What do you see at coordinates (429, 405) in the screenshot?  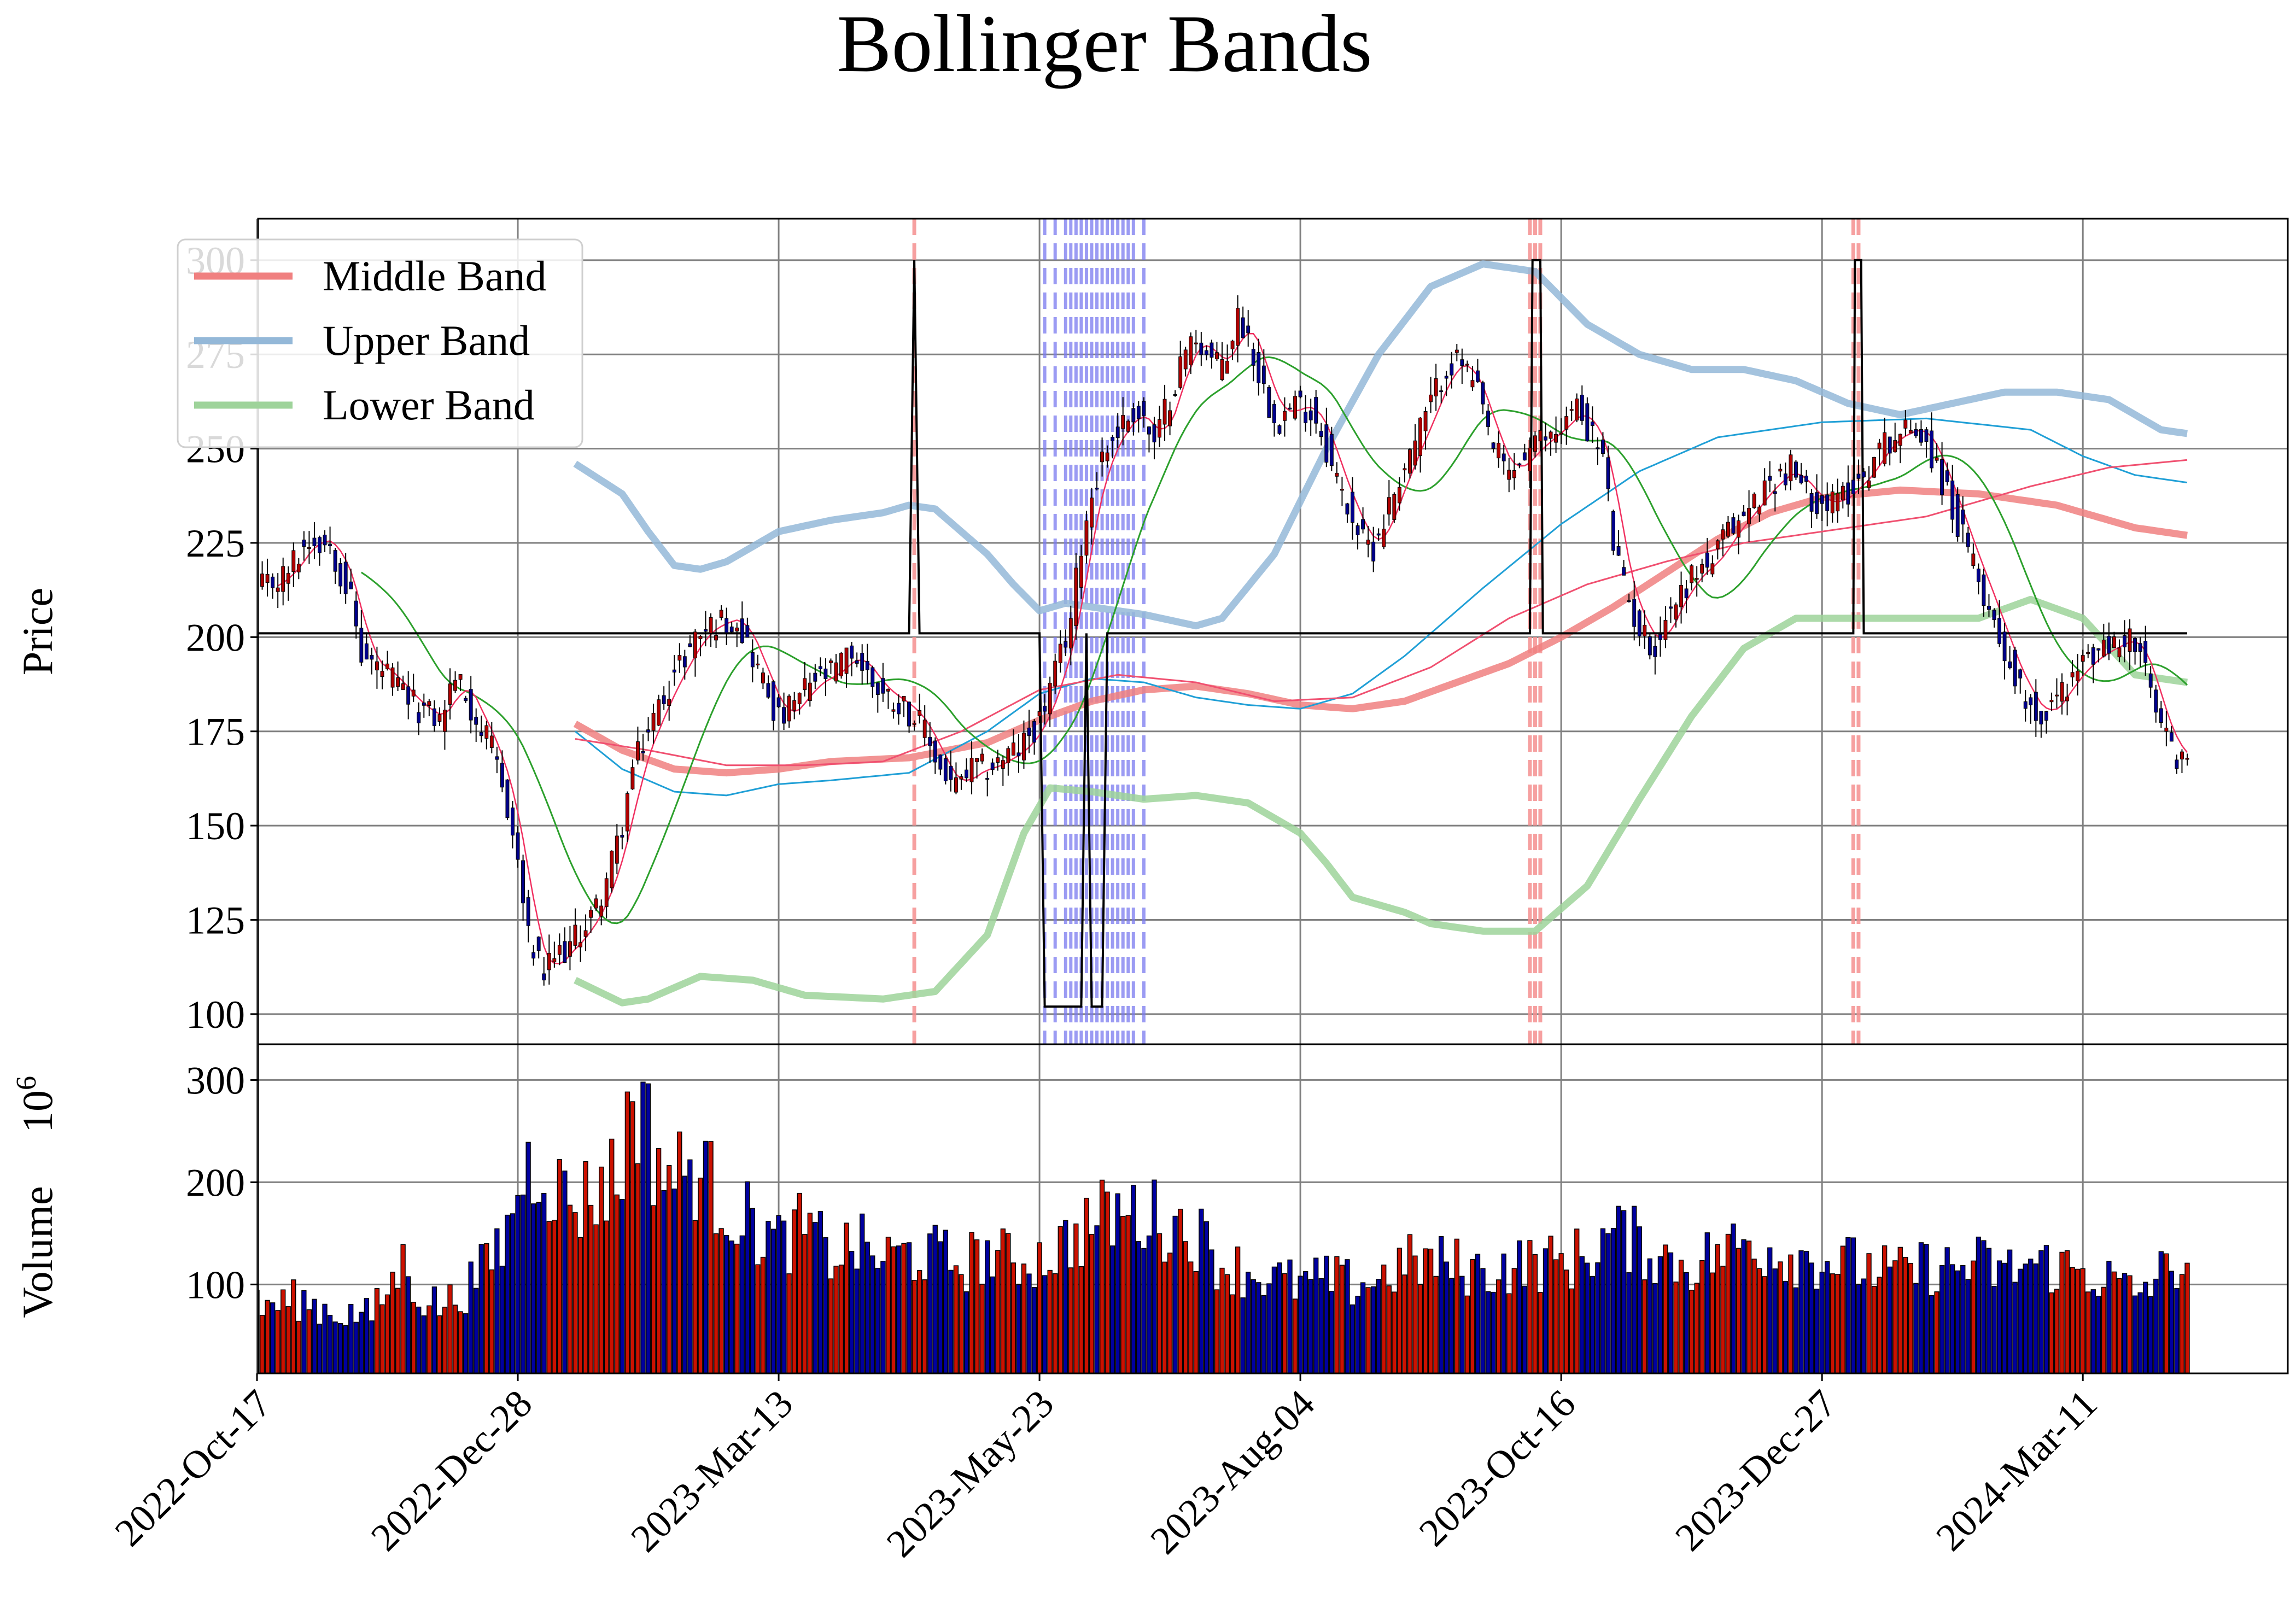 I see `legend-label: Lower Band` at bounding box center [429, 405].